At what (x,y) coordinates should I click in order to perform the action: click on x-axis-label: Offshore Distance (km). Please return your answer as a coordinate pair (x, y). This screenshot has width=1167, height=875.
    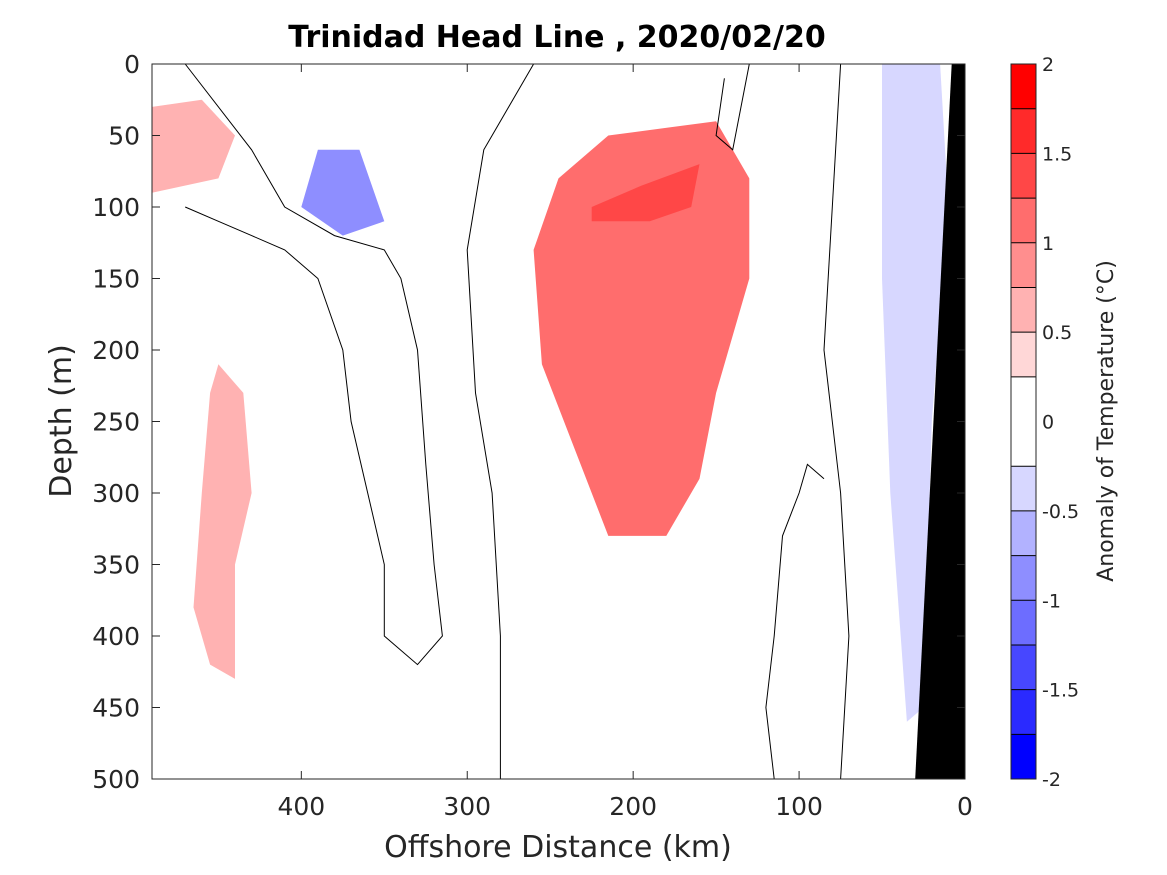
    Looking at the image, I should click on (558, 847).